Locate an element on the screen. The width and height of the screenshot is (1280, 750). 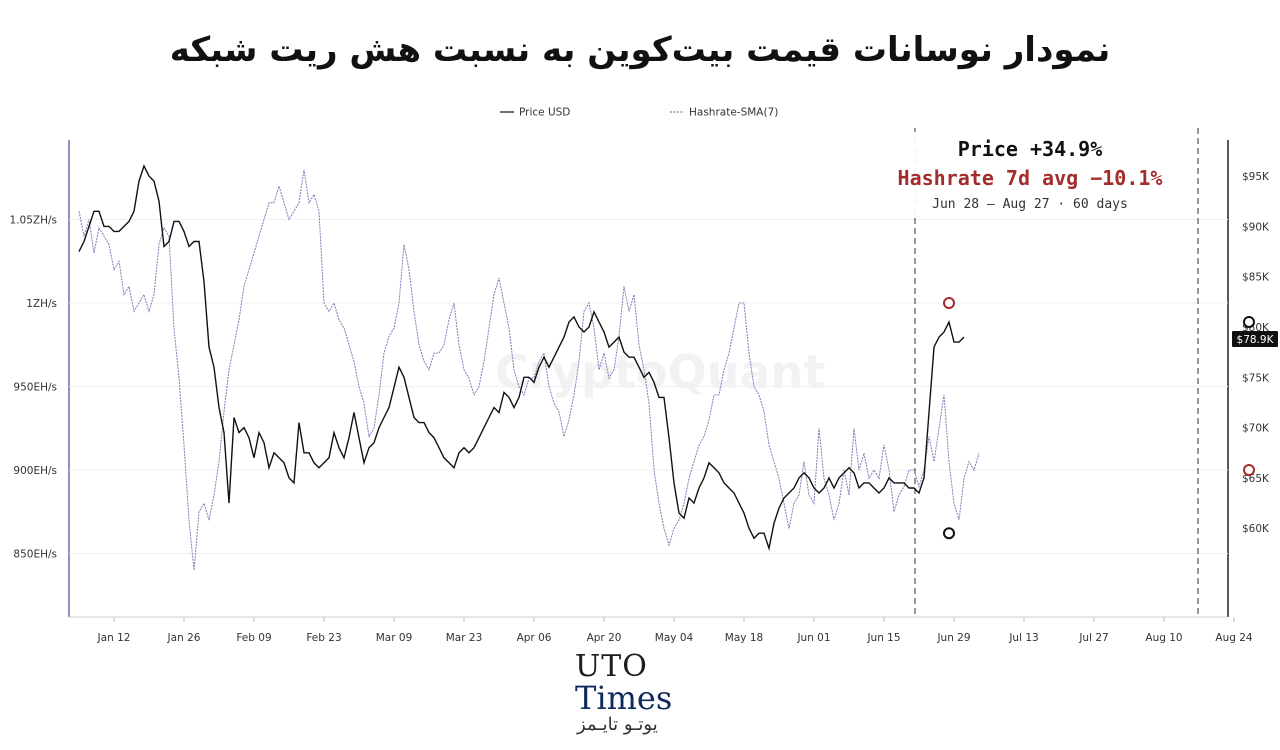
legend: Price USD Hashrate-SMA(7) is located at coordinates (639, 113).